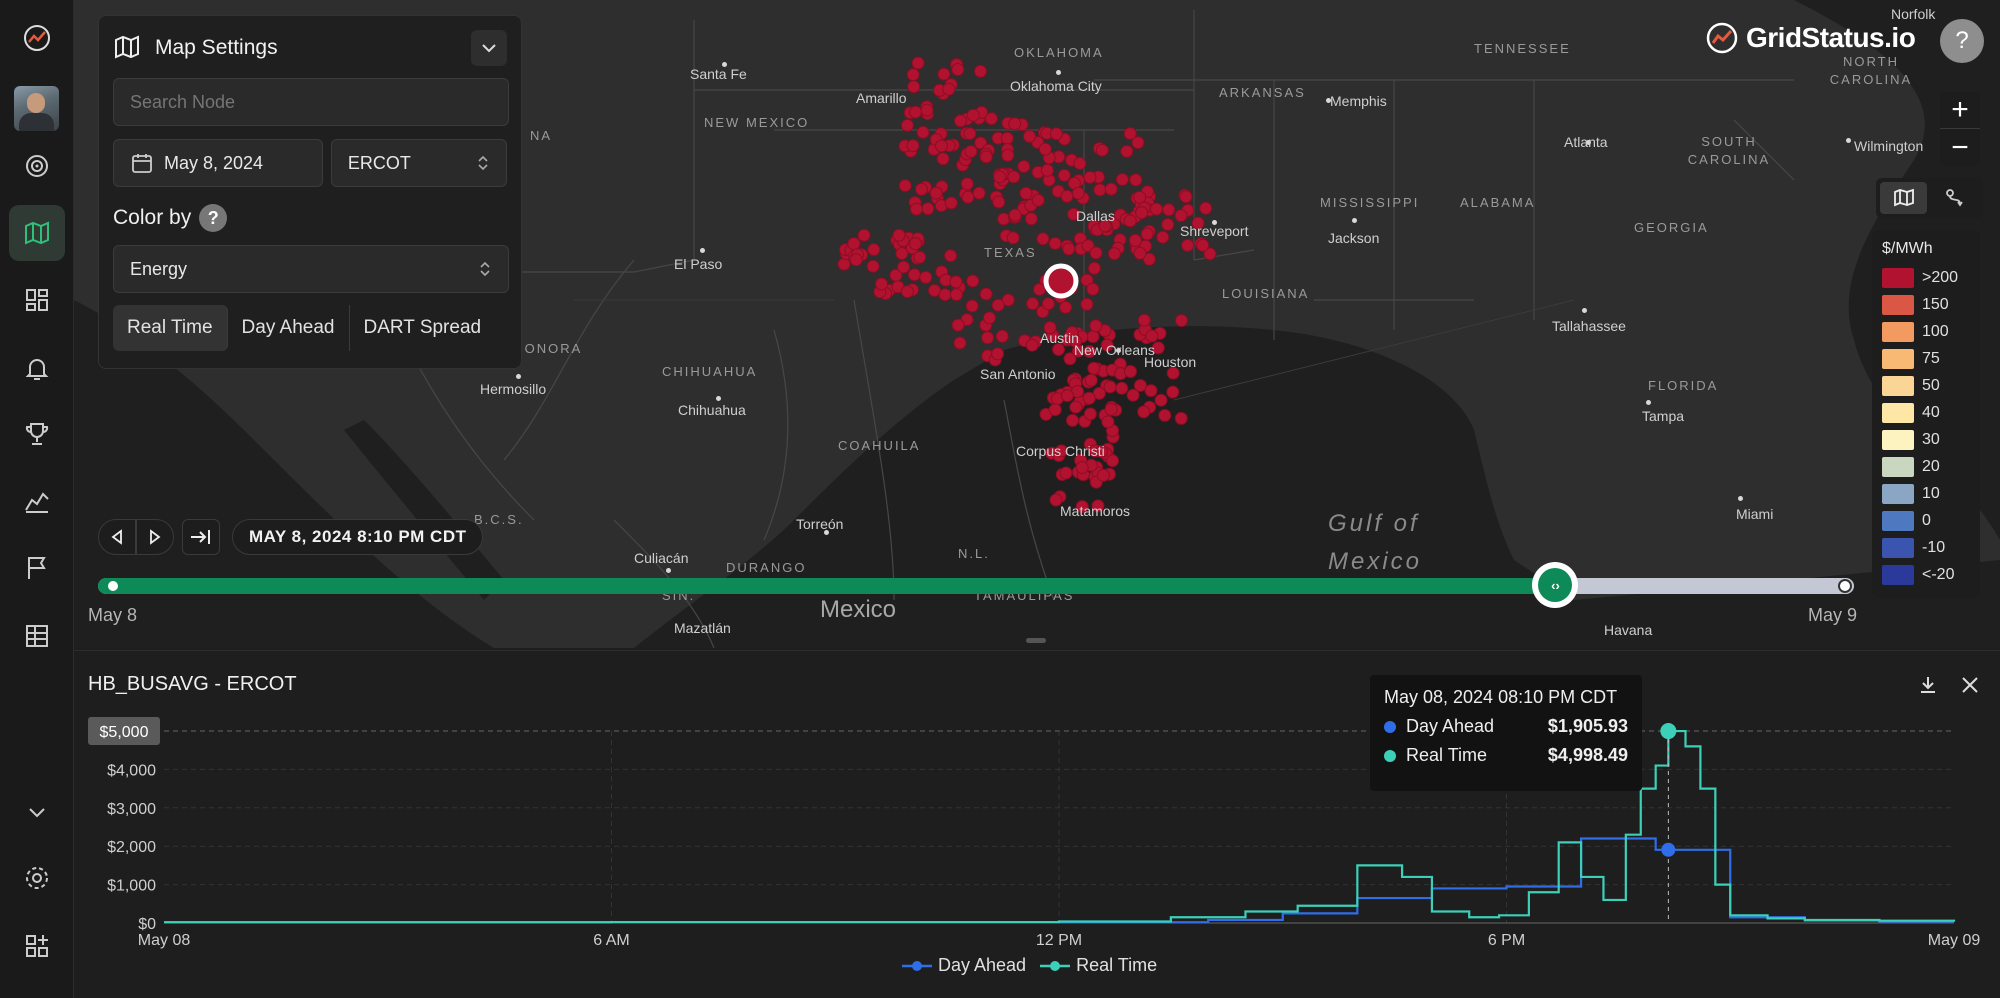 Image resolution: width=2000 pixels, height=998 pixels. I want to click on y-highlight-label: $5,000, so click(124, 732).